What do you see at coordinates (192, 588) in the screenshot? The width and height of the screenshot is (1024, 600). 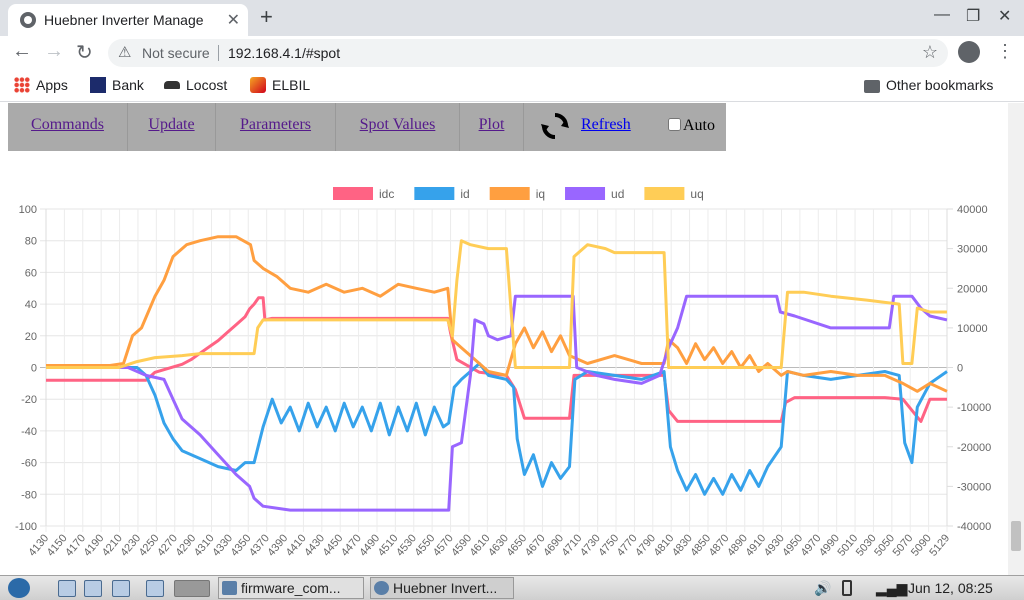 I see `desktop-pager-icon` at bounding box center [192, 588].